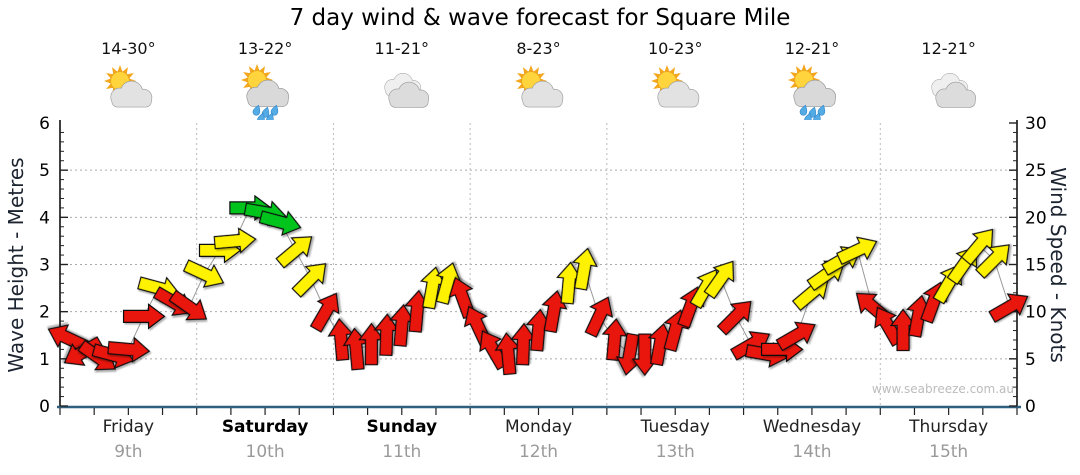 The height and width of the screenshot is (475, 1080). Describe the element at coordinates (402, 452) in the screenshot. I see `day-date: 11th` at that location.